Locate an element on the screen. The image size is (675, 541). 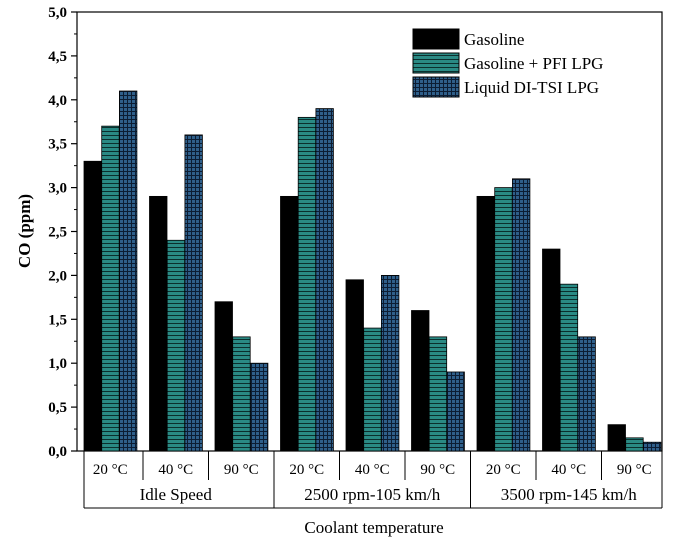
y-tick-label: 2,5 is located at coordinates (57, 233).